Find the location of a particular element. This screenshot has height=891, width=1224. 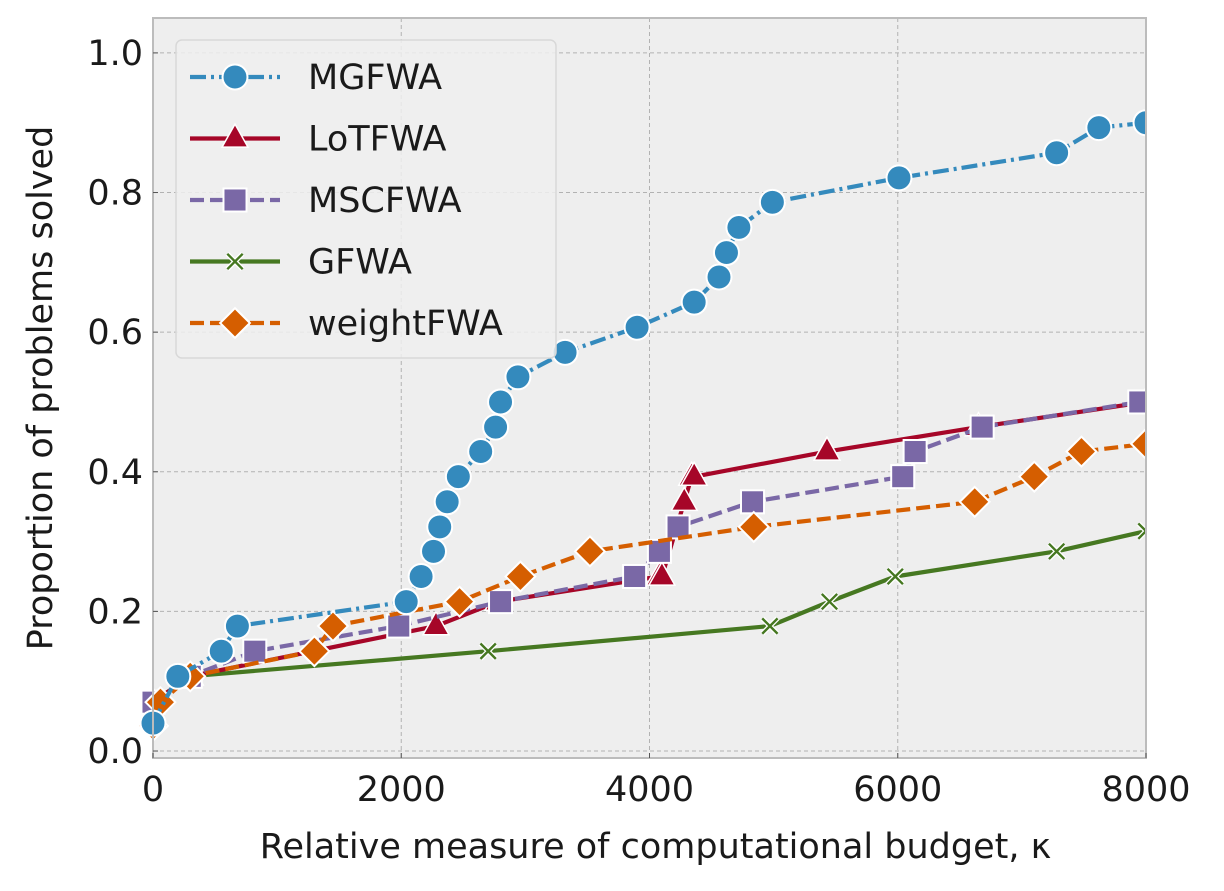

legend: MGFWA LoTFWA MSCFWA GFWA weightFWA is located at coordinates (366, 199).